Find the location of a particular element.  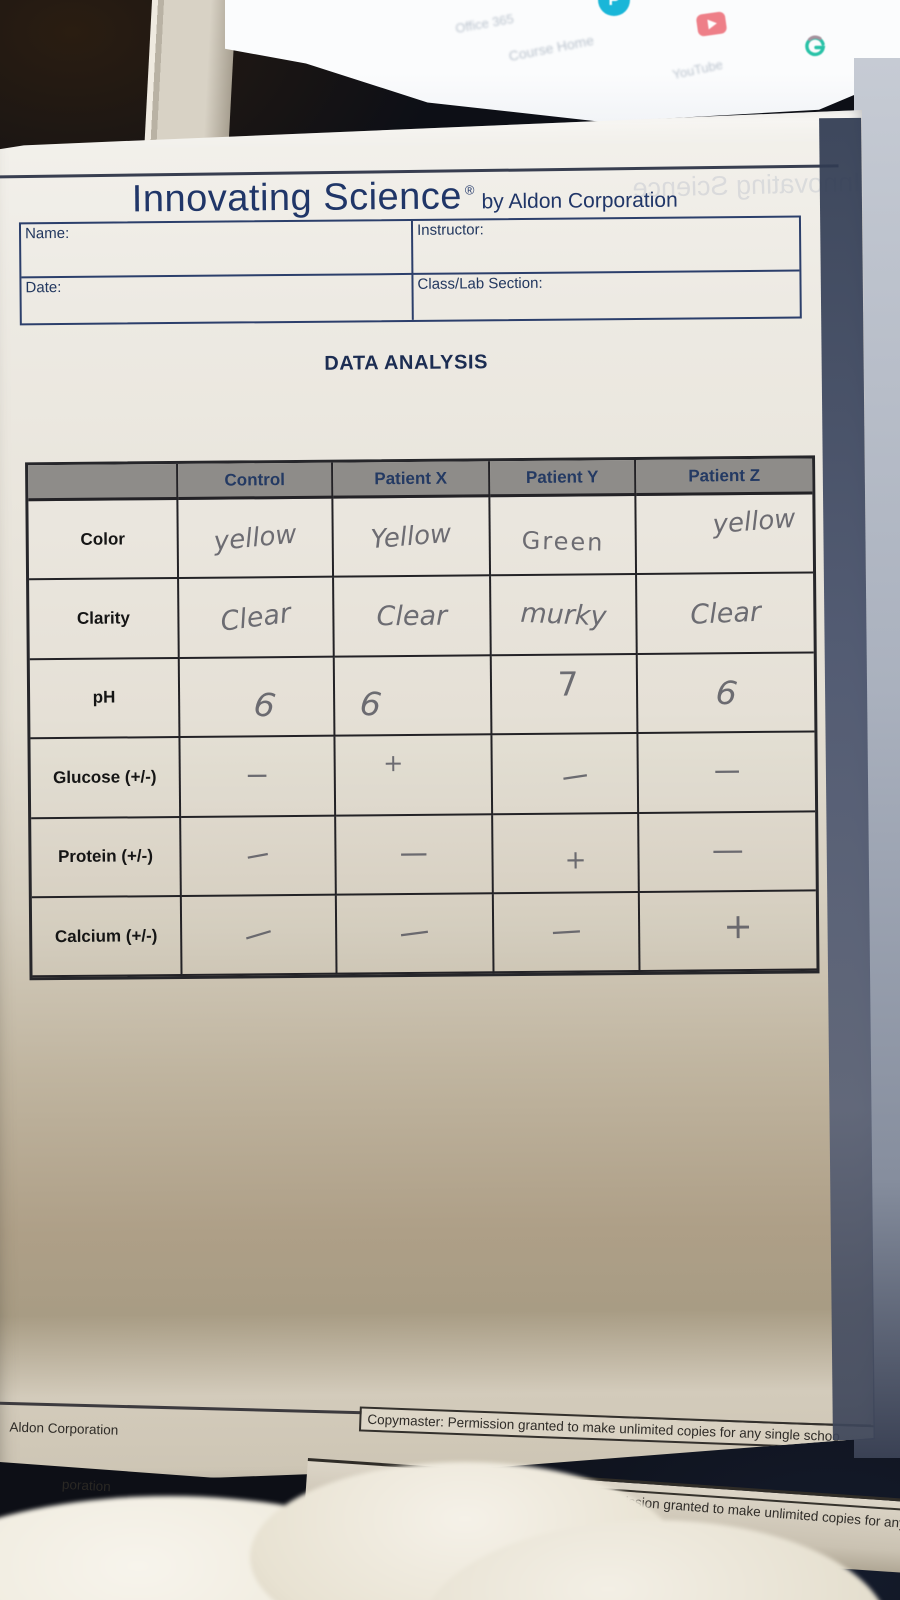

row-label-ph: pH is located at coordinates (105, 699).